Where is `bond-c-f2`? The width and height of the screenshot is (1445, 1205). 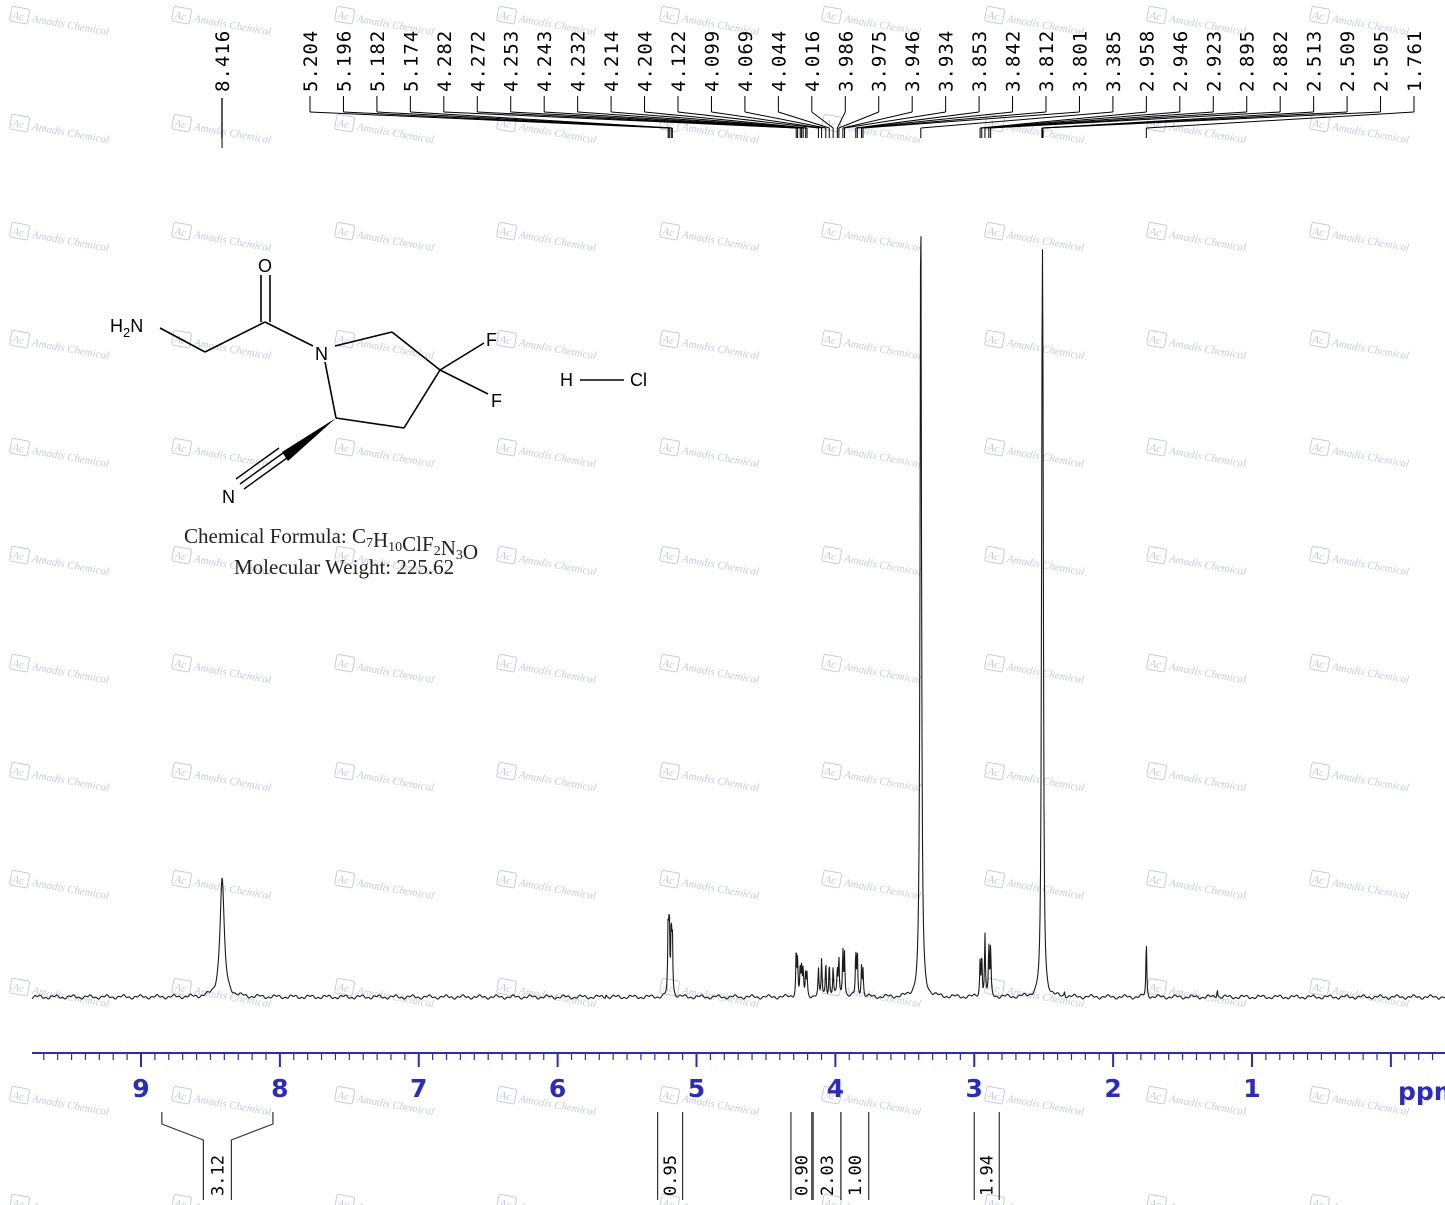 bond-c-f2 is located at coordinates (464, 382).